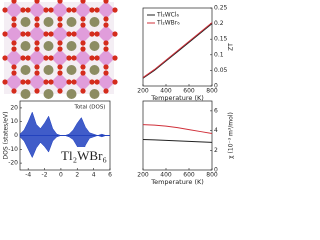 This screenshot has width=320, height=240. I want to click on annotation: Total (DOS), so click(90, 108).